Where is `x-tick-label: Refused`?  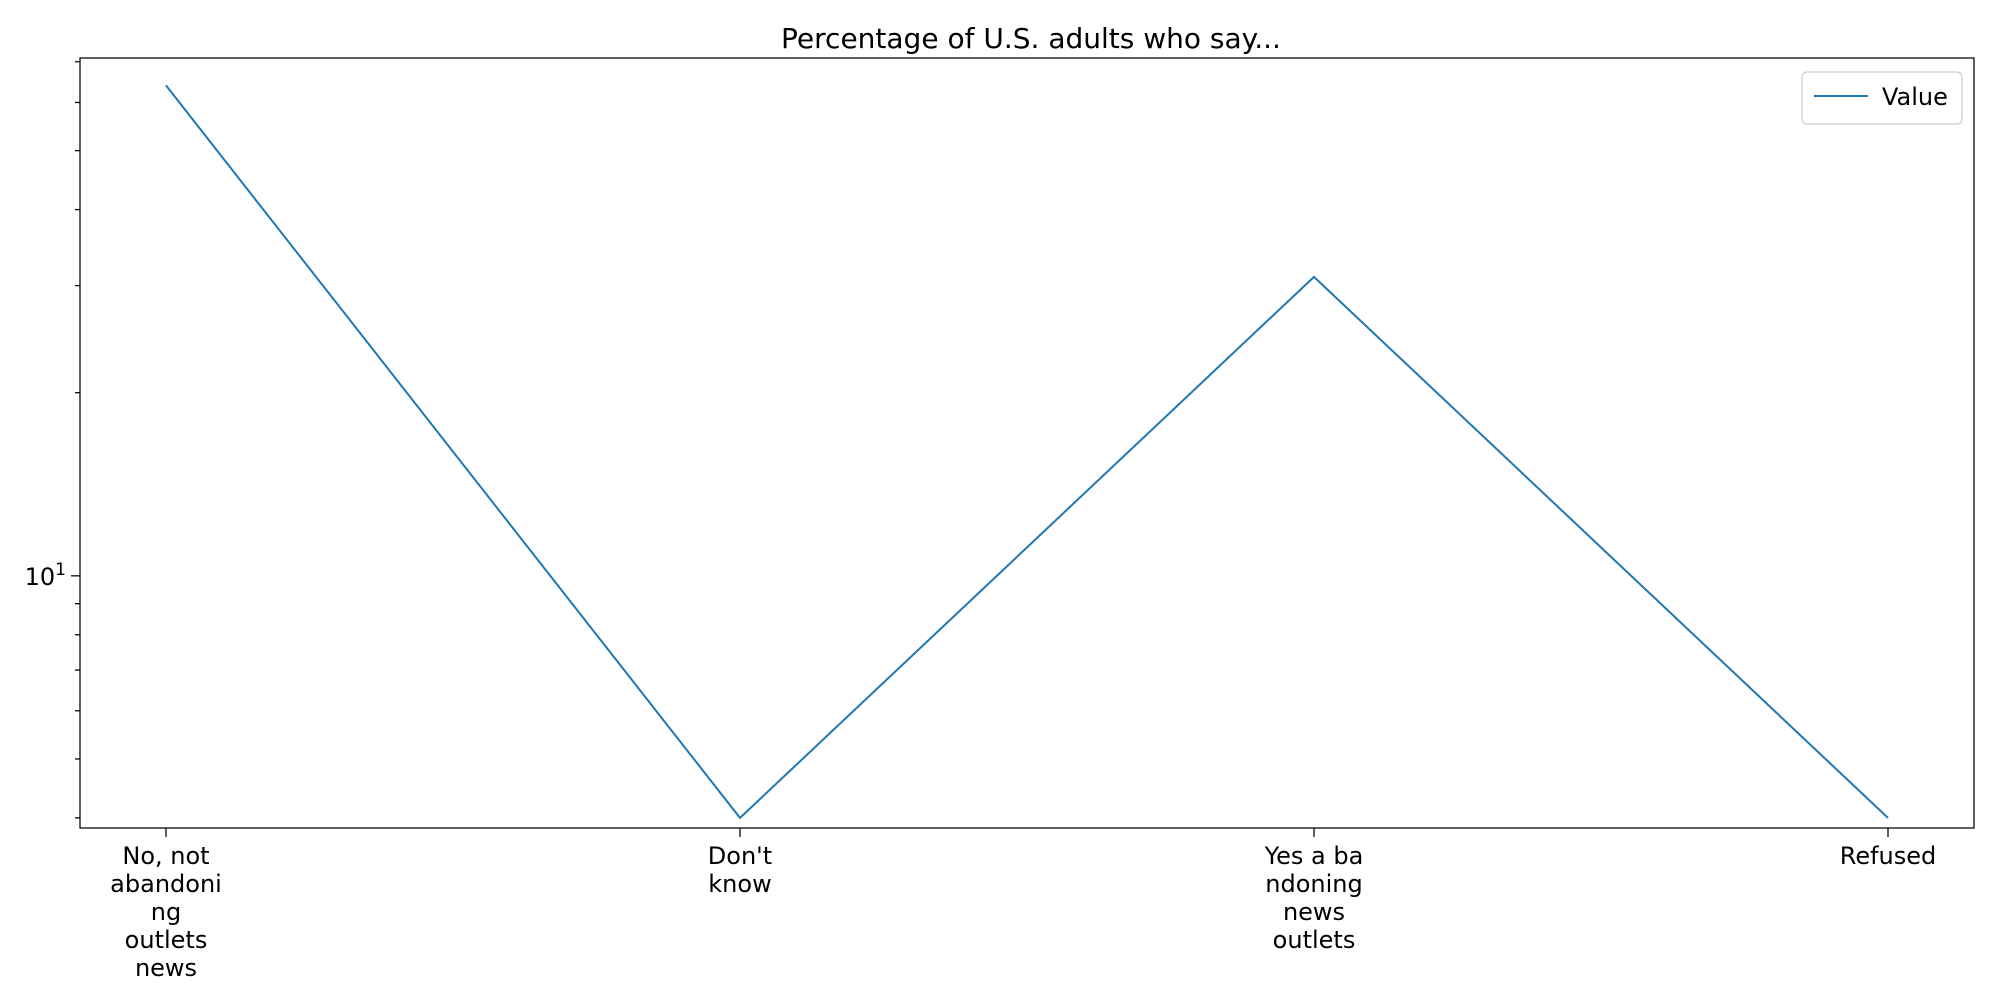 x-tick-label: Refused is located at coordinates (1888, 856).